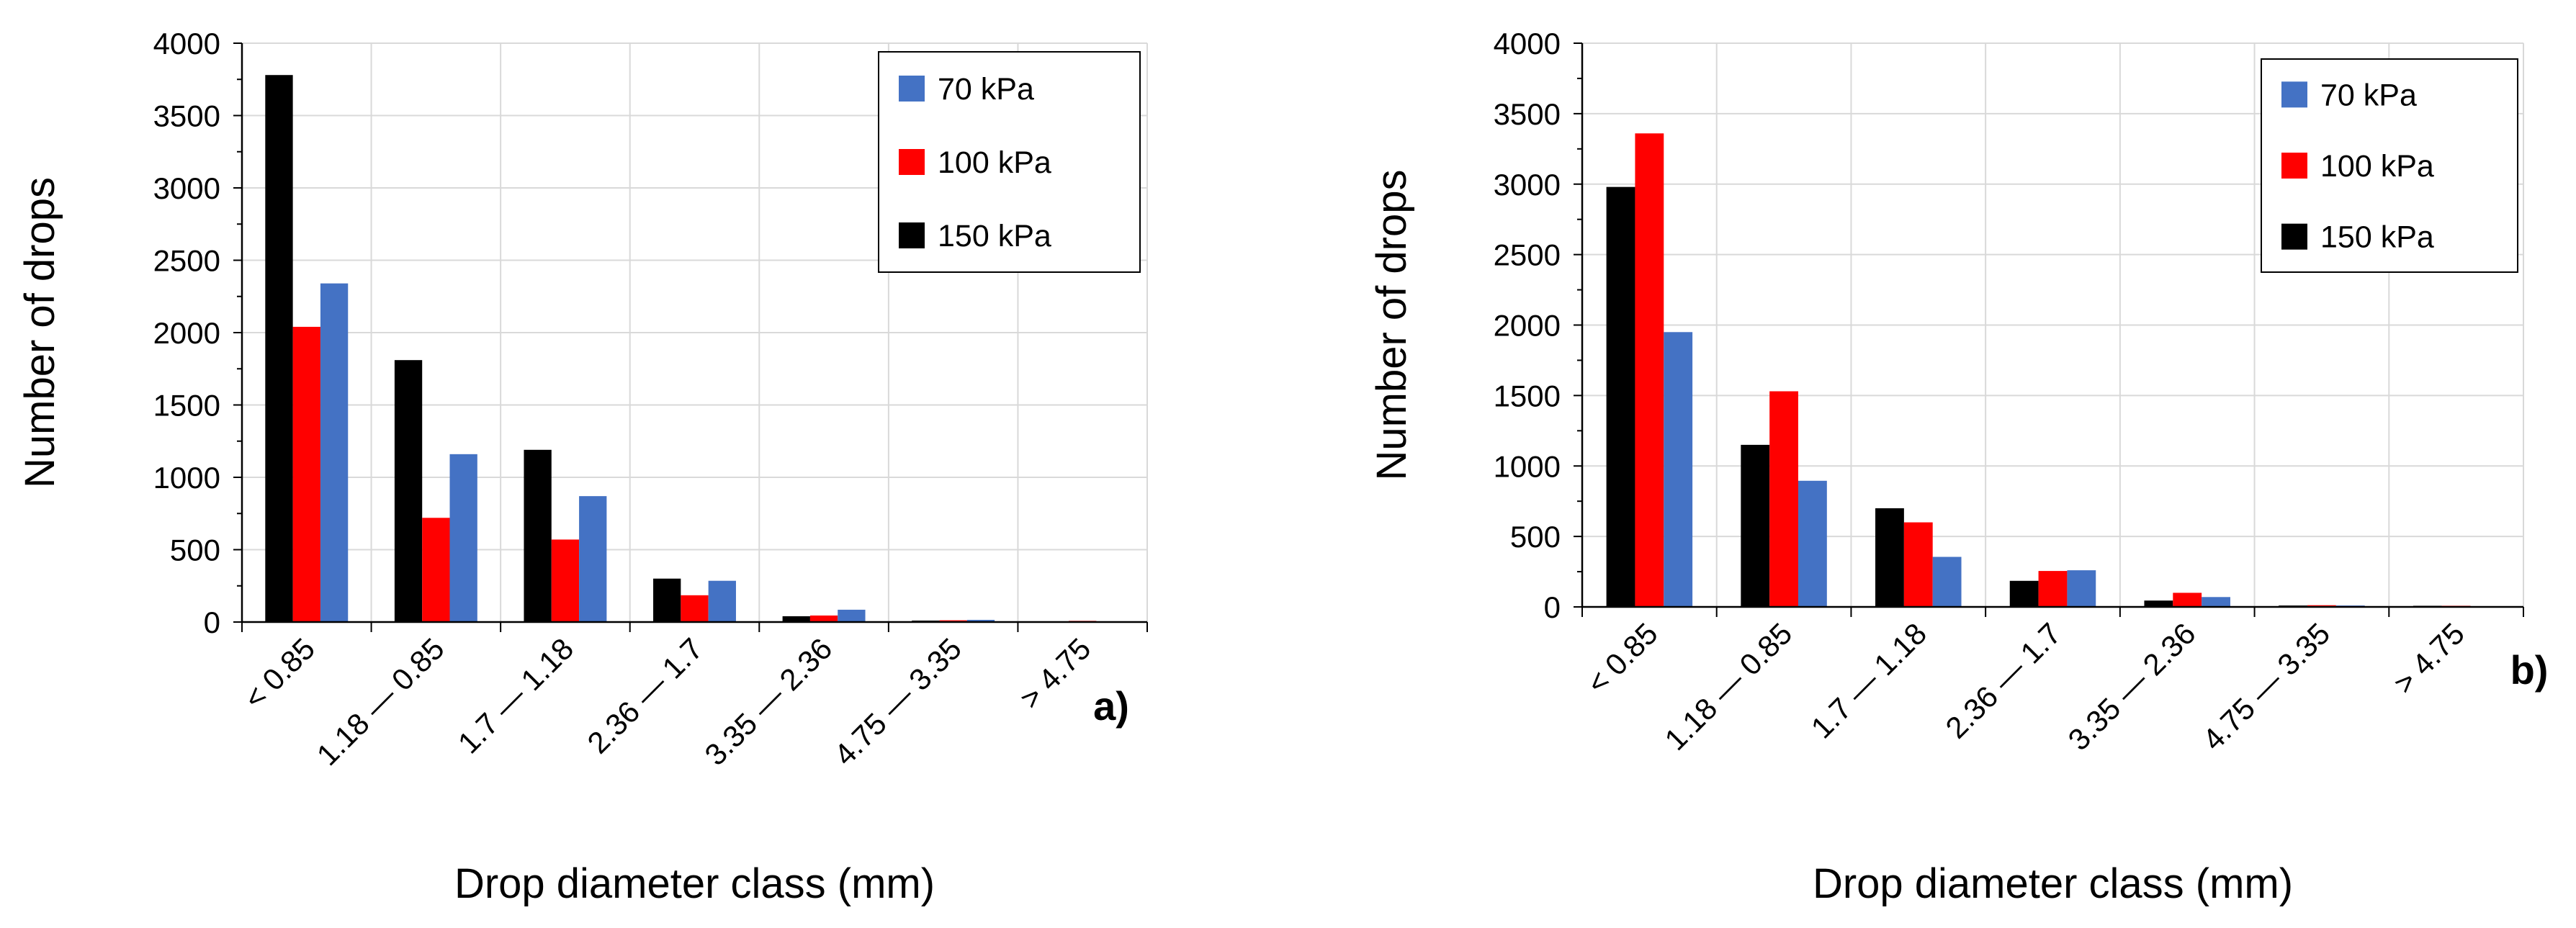  Describe the element at coordinates (1111, 706) in the screenshot. I see `panel-label: a)` at that location.